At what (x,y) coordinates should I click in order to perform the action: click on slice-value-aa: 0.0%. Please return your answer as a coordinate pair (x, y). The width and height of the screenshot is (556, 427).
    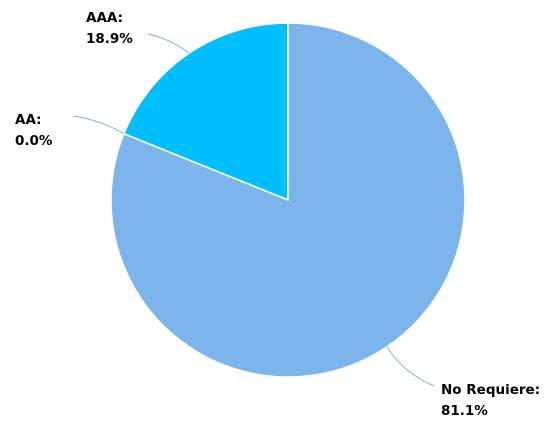
    Looking at the image, I should click on (34, 141).